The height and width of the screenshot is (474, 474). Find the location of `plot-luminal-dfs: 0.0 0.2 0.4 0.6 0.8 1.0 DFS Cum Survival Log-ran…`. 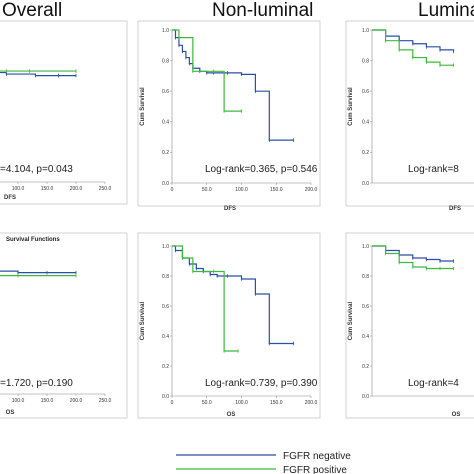

plot-luminal-dfs: 0.0 0.2 0.4 0.6 0.8 1.0 DFS Cum Survival Log-ran… is located at coordinates (411, 120).